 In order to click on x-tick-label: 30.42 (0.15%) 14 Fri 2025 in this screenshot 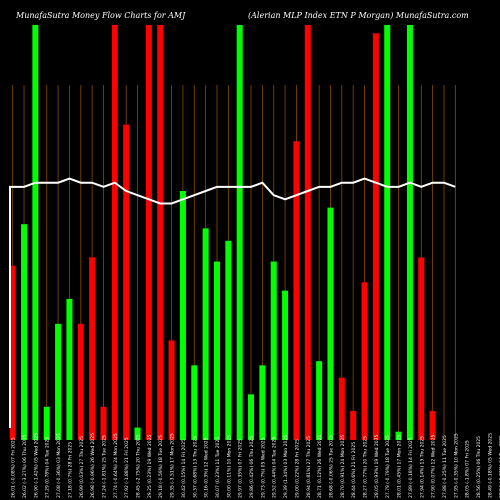, I will do `click(184, 468)`.